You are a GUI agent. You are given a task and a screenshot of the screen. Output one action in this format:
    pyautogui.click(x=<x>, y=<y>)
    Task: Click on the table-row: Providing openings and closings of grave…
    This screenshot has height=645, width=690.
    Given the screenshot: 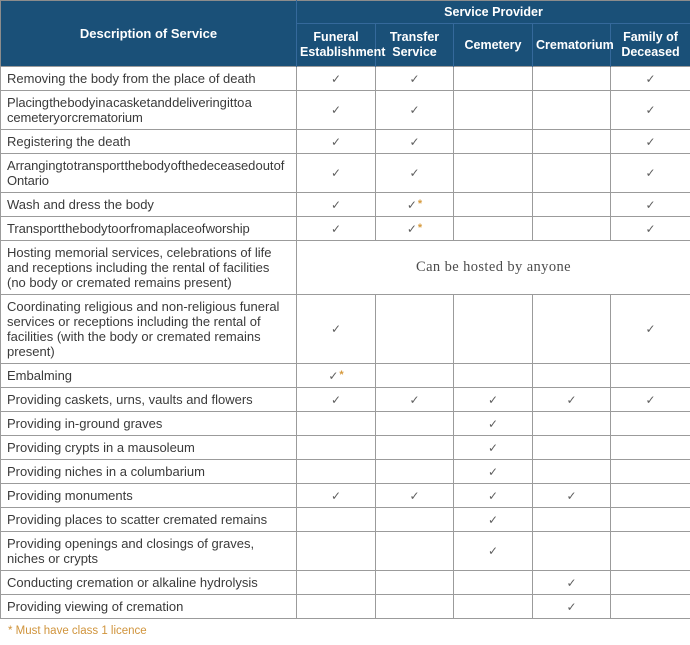 What is the action you would take?
    pyautogui.click(x=345, y=551)
    